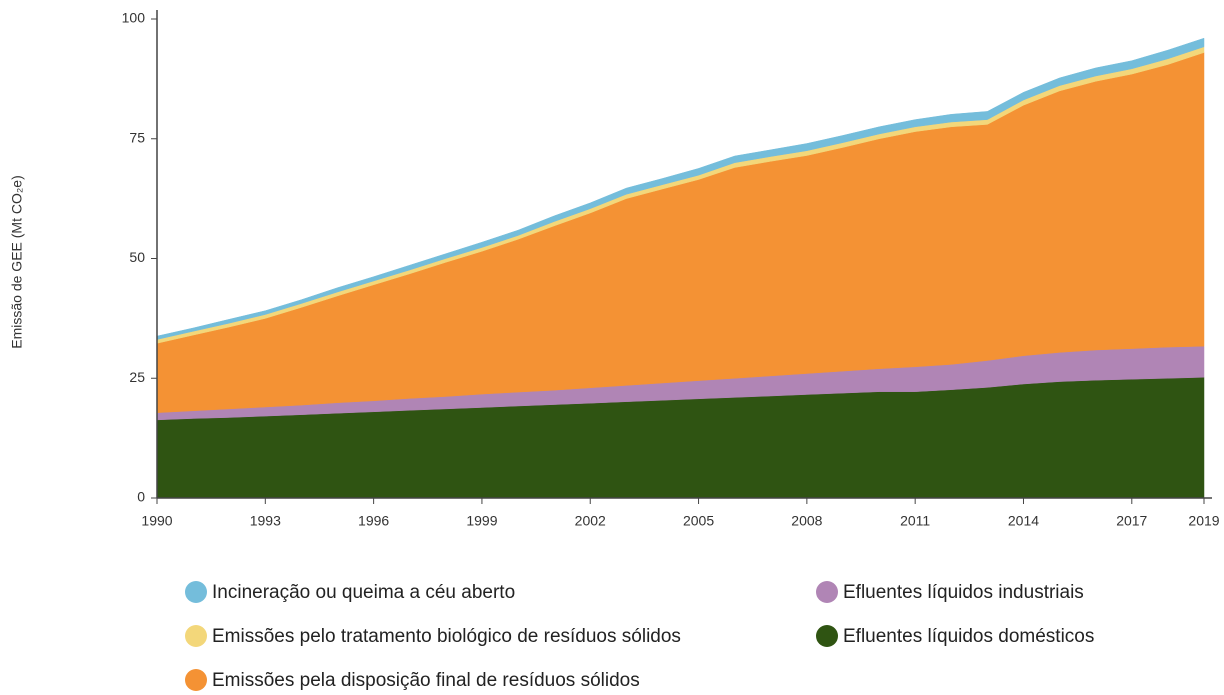 This screenshot has height=695, width=1224. What do you see at coordinates (373, 521) in the screenshot?
I see `x-tick-label: 1996` at bounding box center [373, 521].